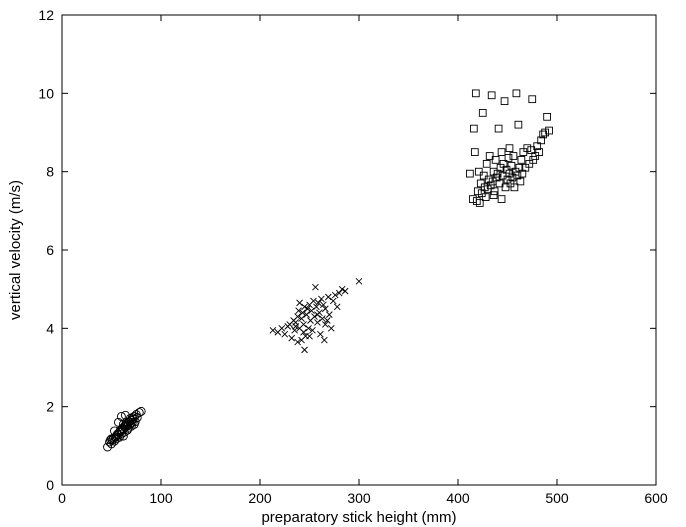 Image resolution: width=686 pixels, height=527 pixels. I want to click on y-tick-label: 0, so click(50, 485).